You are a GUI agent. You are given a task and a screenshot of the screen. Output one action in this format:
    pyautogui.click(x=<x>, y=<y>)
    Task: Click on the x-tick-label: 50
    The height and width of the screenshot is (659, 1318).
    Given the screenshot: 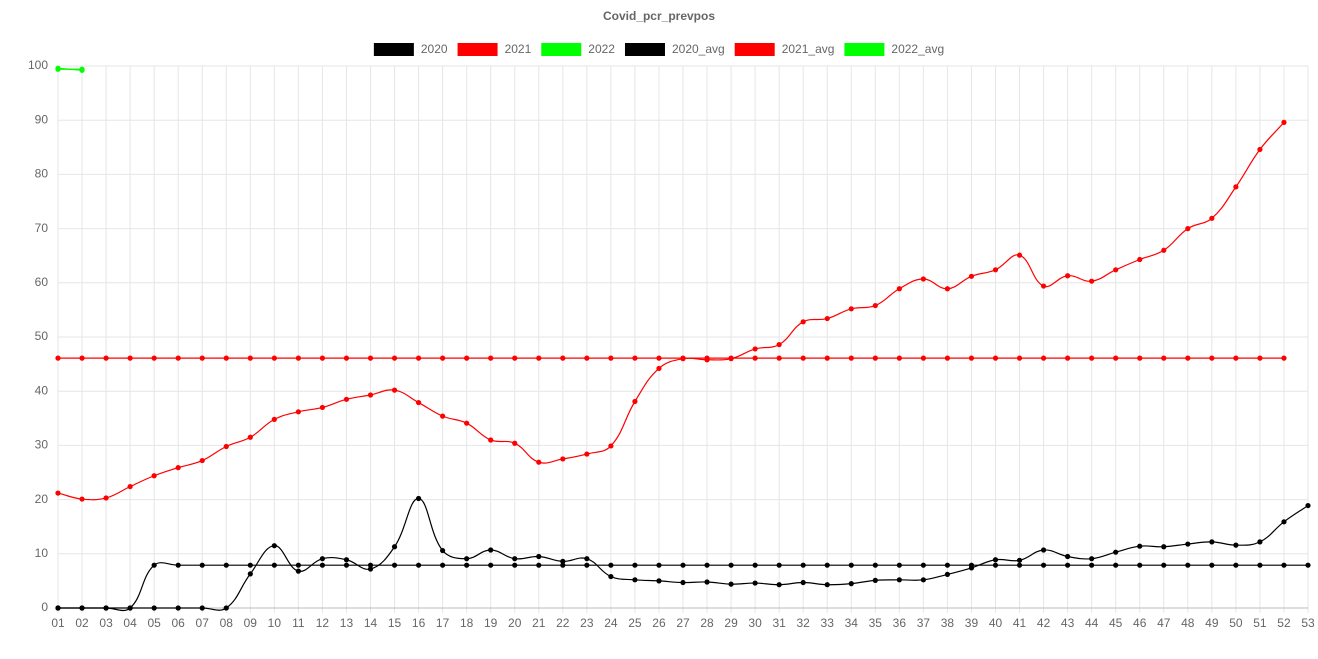 What is the action you would take?
    pyautogui.click(x=1236, y=623)
    